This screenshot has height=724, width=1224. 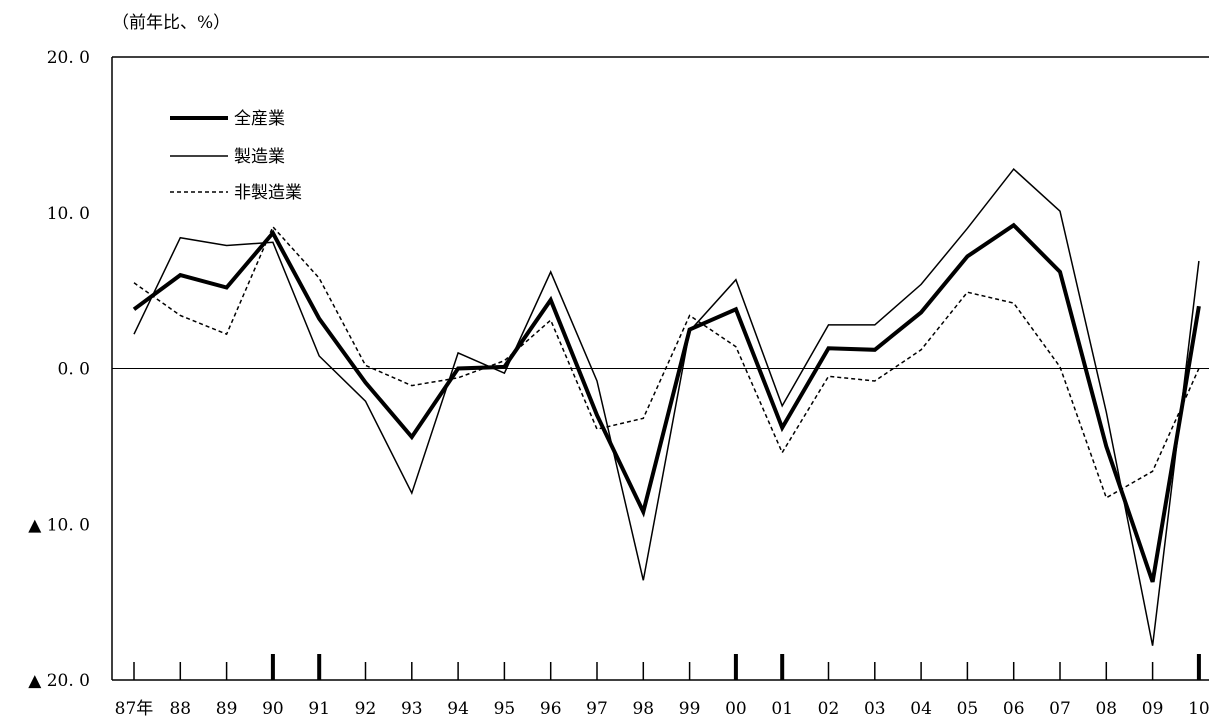 What do you see at coordinates (74, 370) in the screenshot?
I see `y-tick-label: 0. 0` at bounding box center [74, 370].